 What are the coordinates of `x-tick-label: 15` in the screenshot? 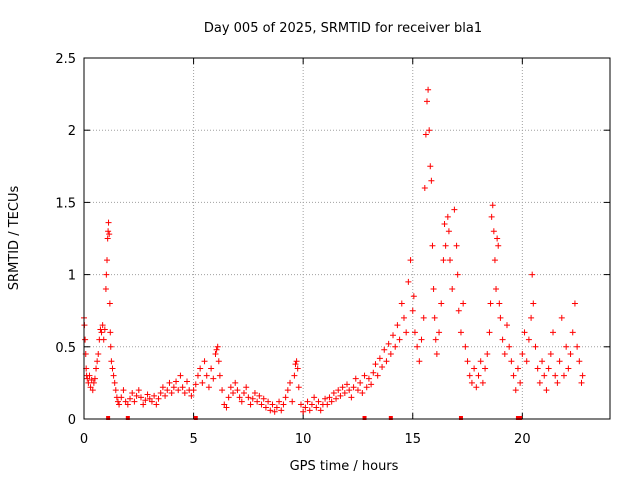 It's located at (412, 439).